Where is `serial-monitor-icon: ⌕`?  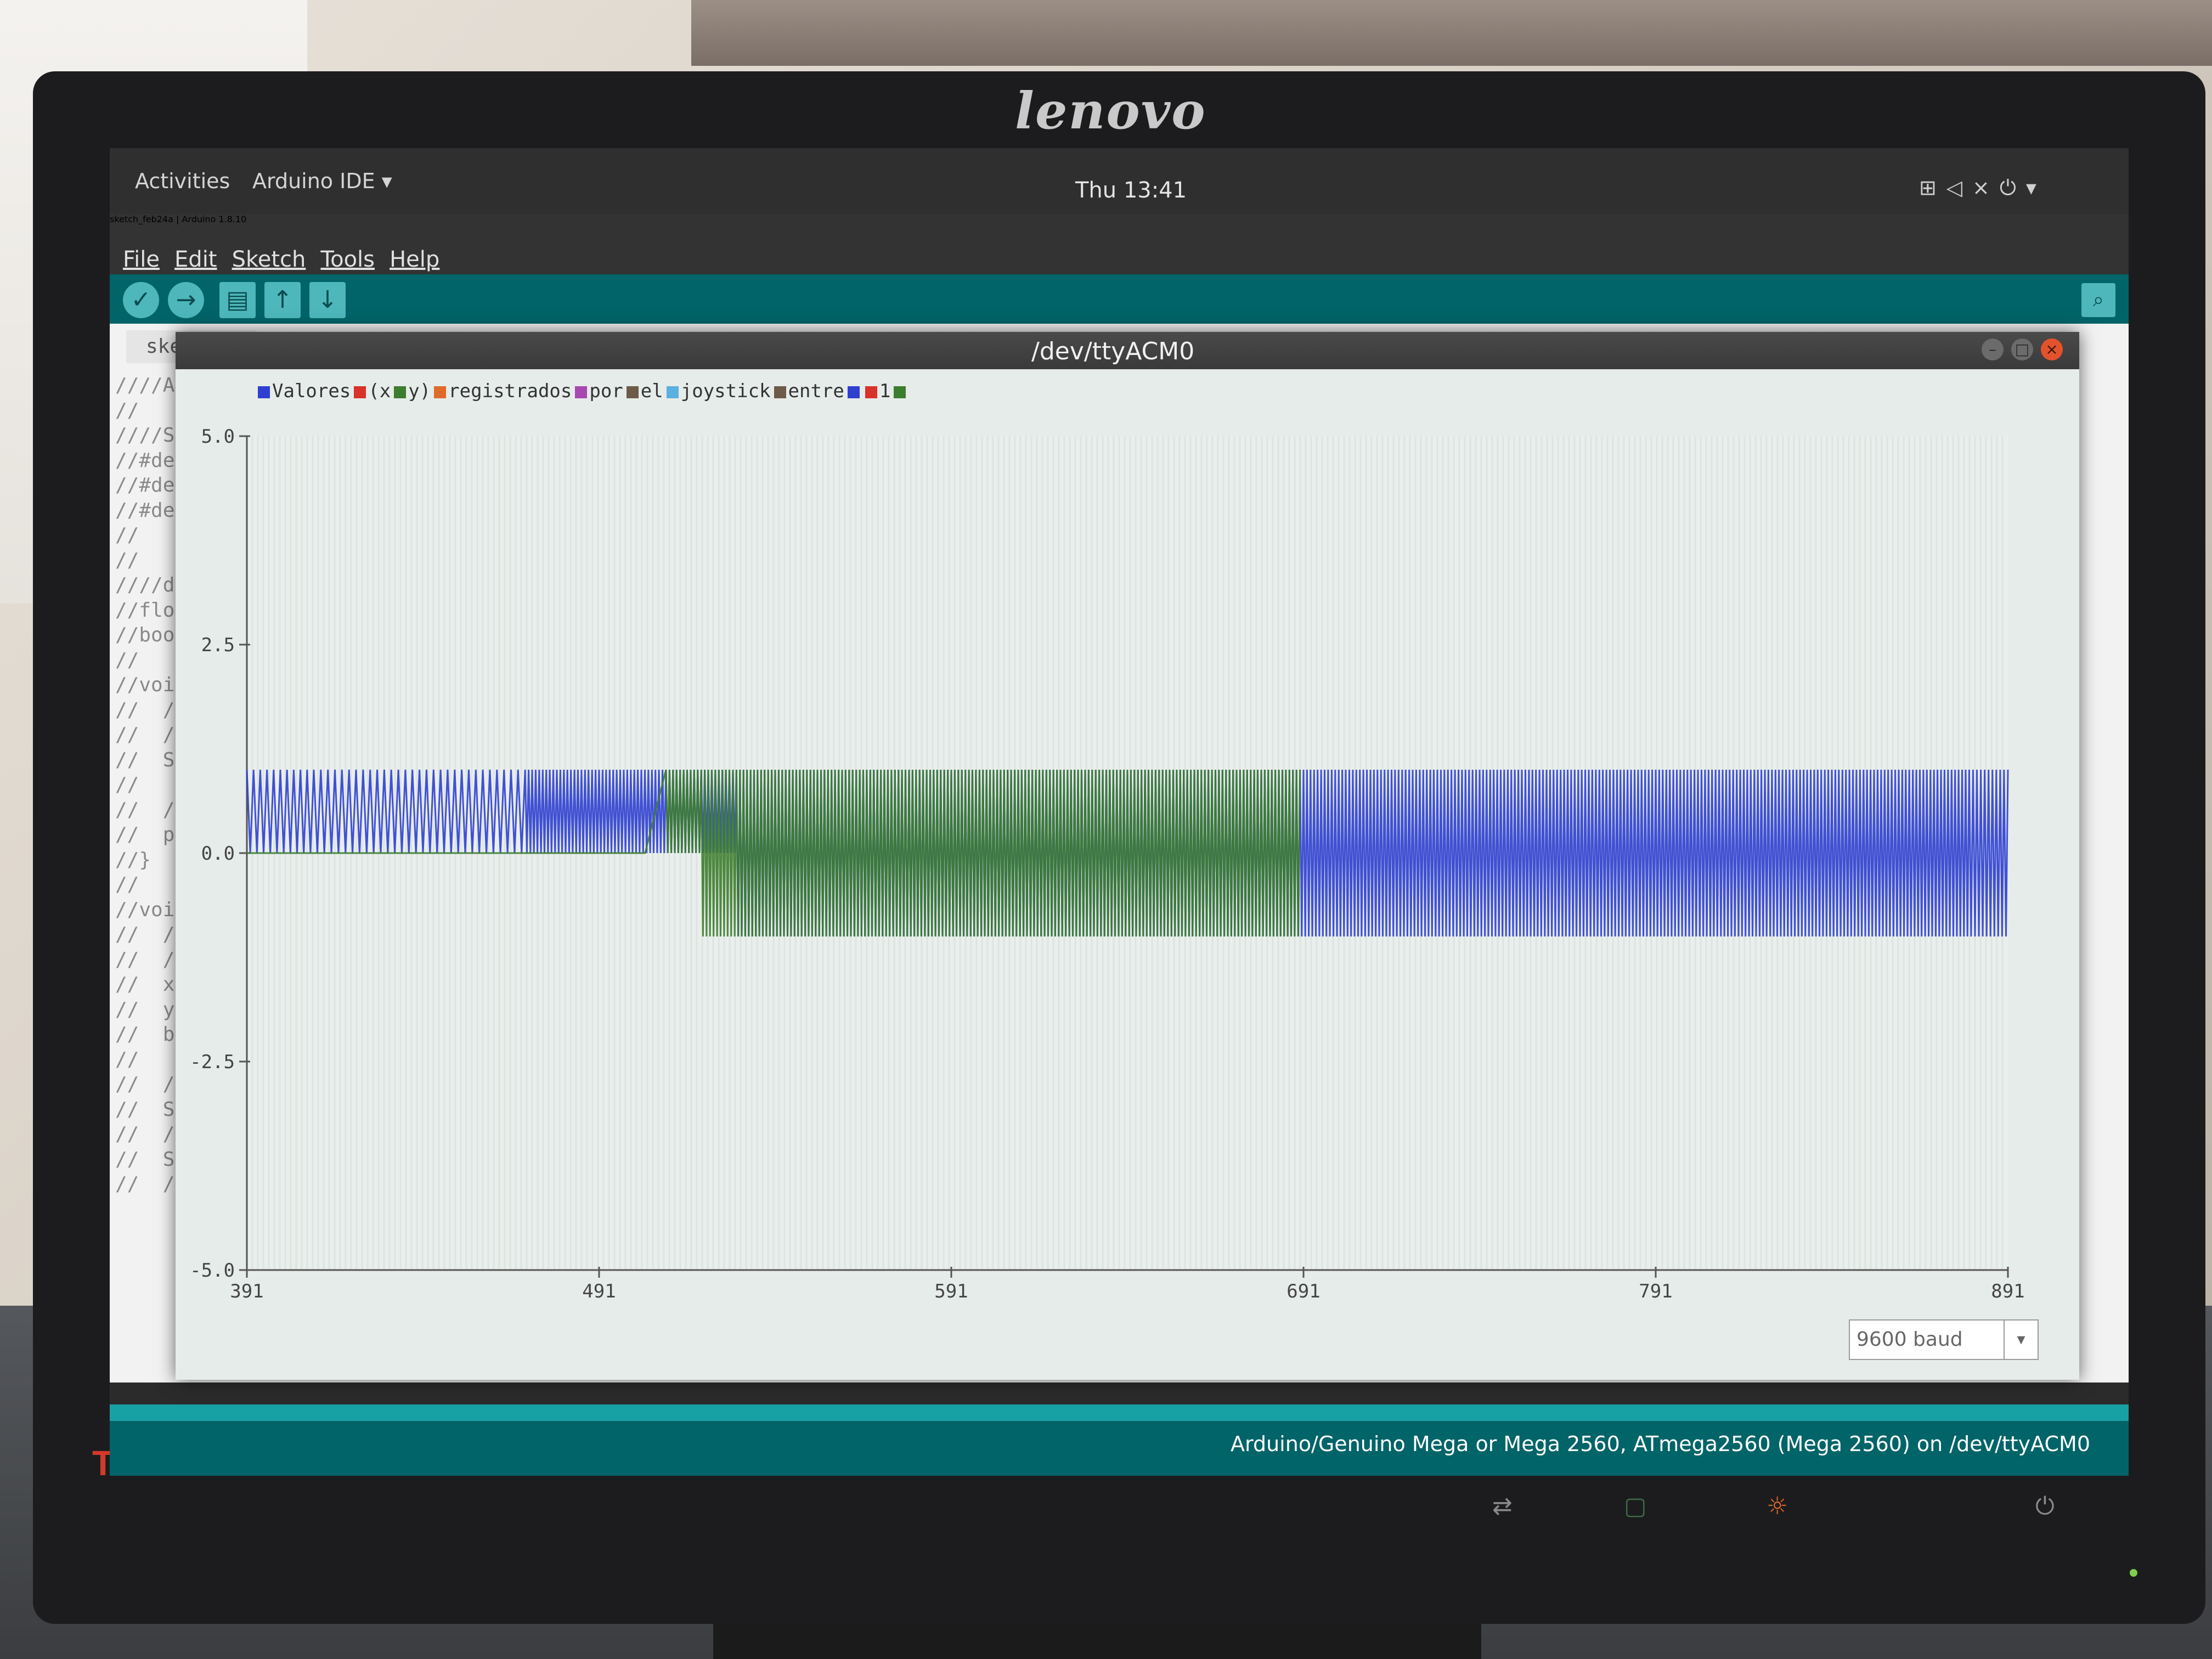
serial-monitor-icon: ⌕ is located at coordinates (2098, 300).